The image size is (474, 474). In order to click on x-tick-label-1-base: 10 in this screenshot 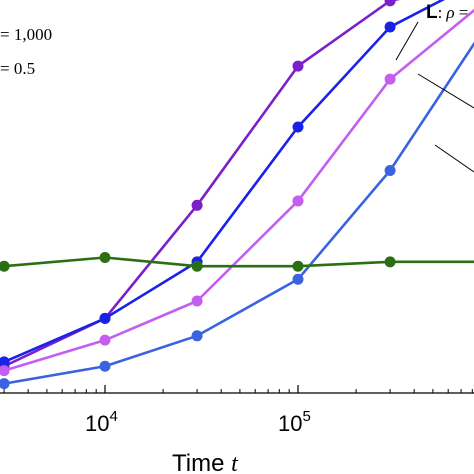, I will do `click(97, 423)`.